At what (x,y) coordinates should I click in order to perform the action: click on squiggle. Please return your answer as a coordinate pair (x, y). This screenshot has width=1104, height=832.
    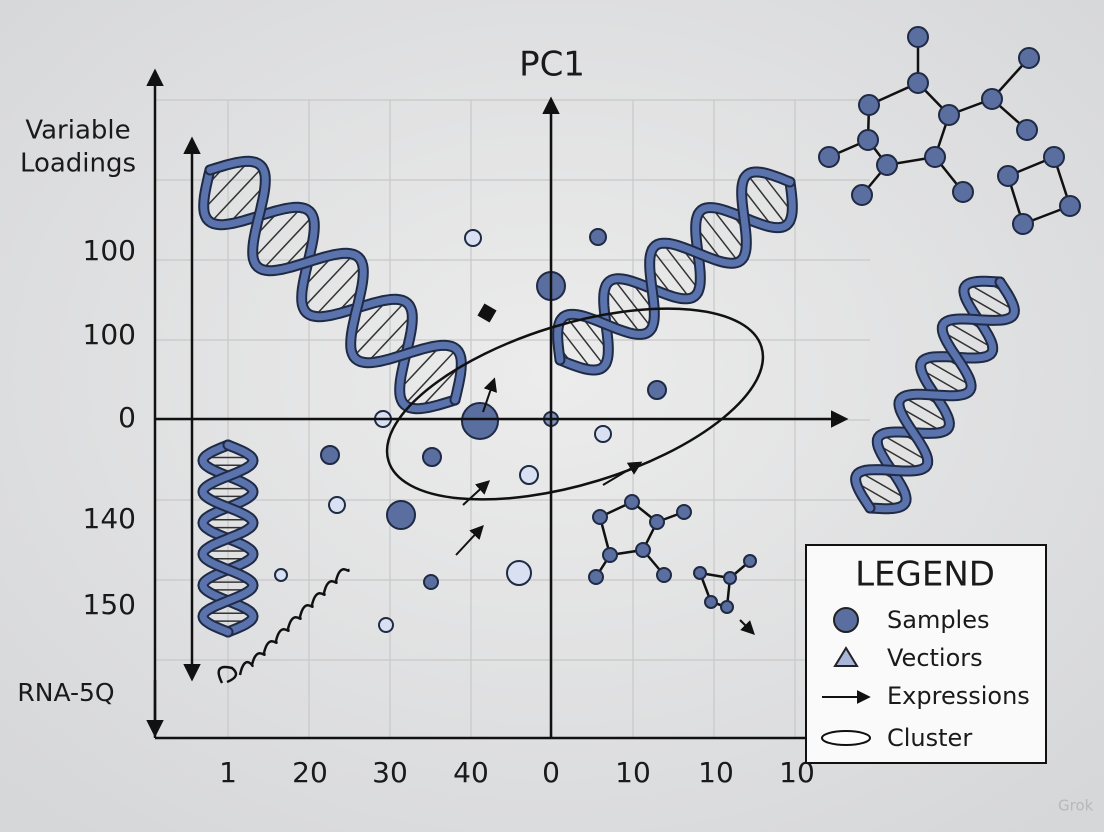
    Looking at the image, I should click on (283, 626).